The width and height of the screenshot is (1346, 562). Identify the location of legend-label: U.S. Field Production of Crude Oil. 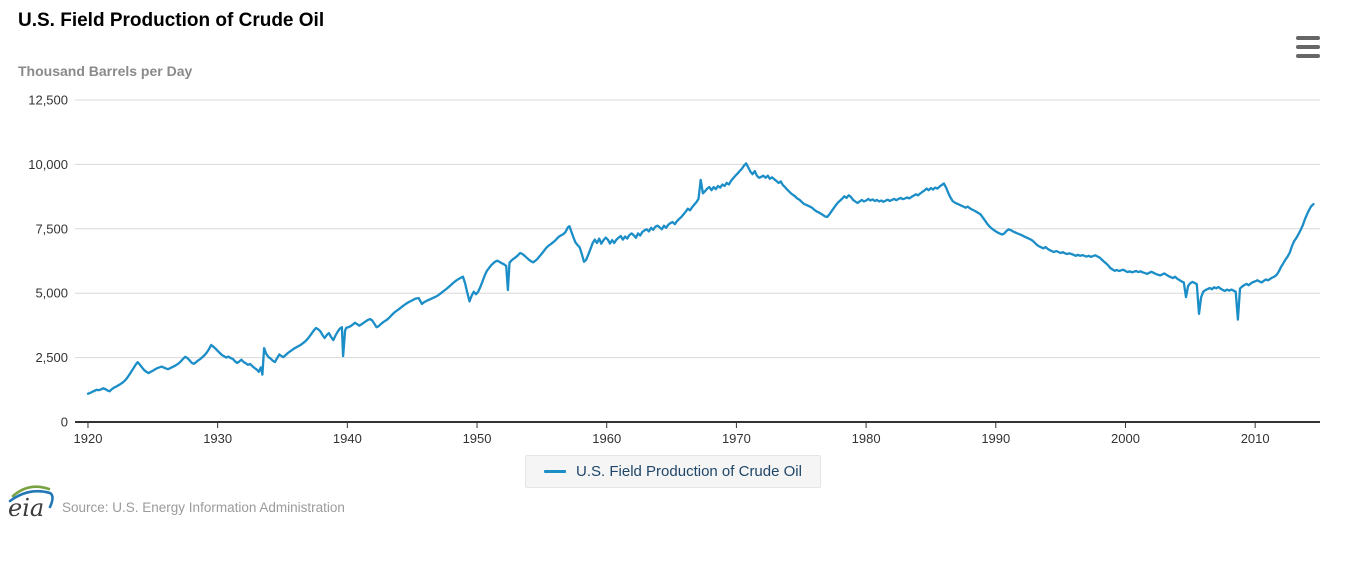
(689, 471).